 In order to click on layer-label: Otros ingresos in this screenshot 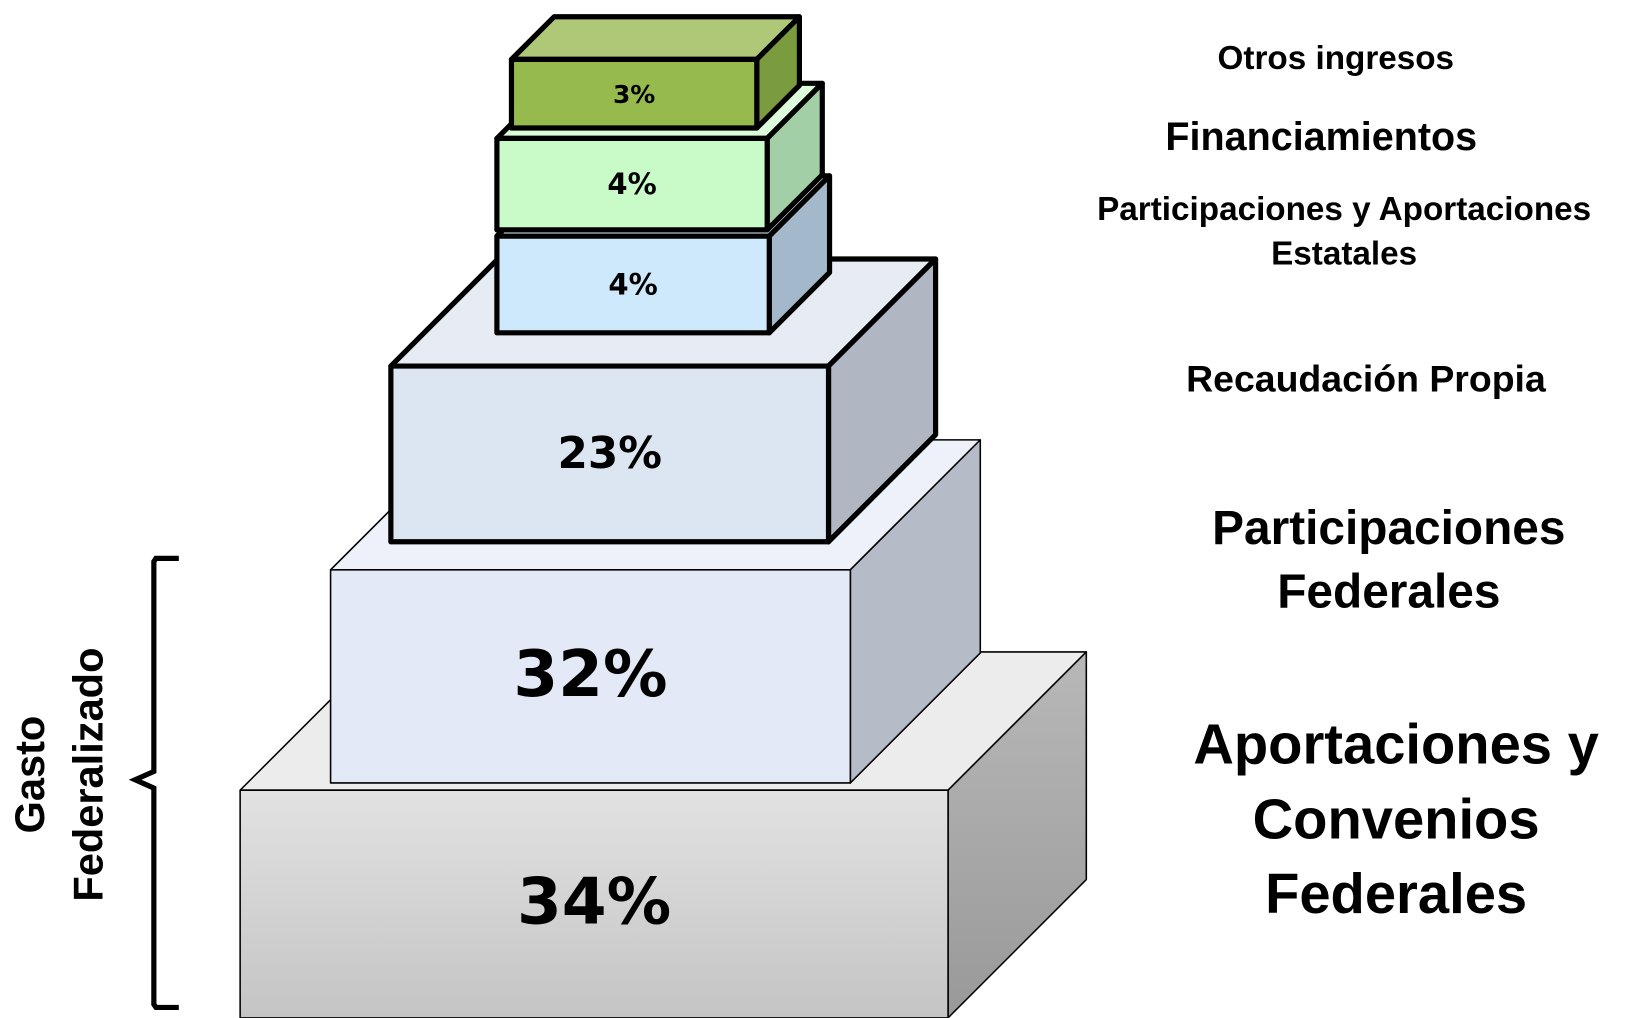, I will do `click(1336, 58)`.